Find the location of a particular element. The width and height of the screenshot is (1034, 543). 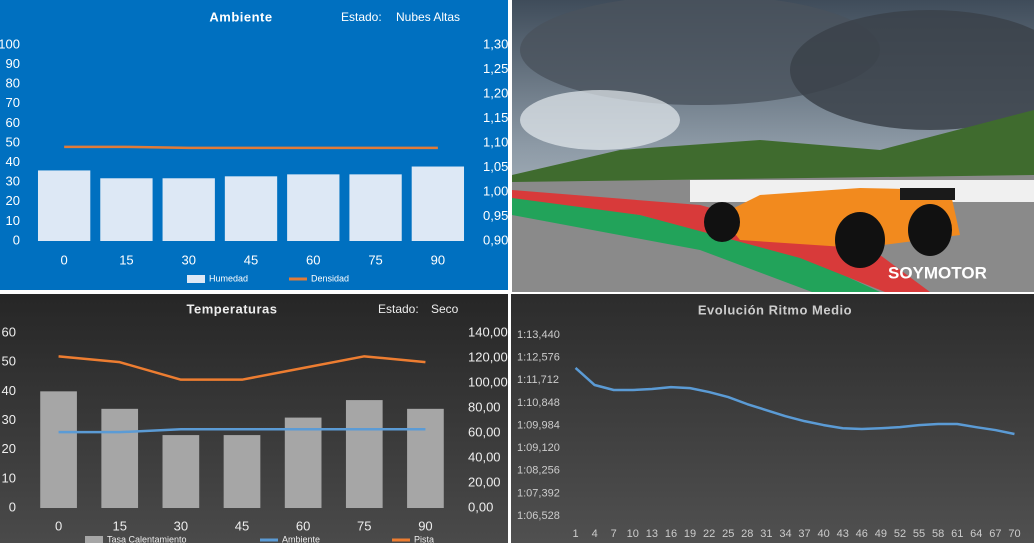

y-tick-label: 90 is located at coordinates (13, 63).